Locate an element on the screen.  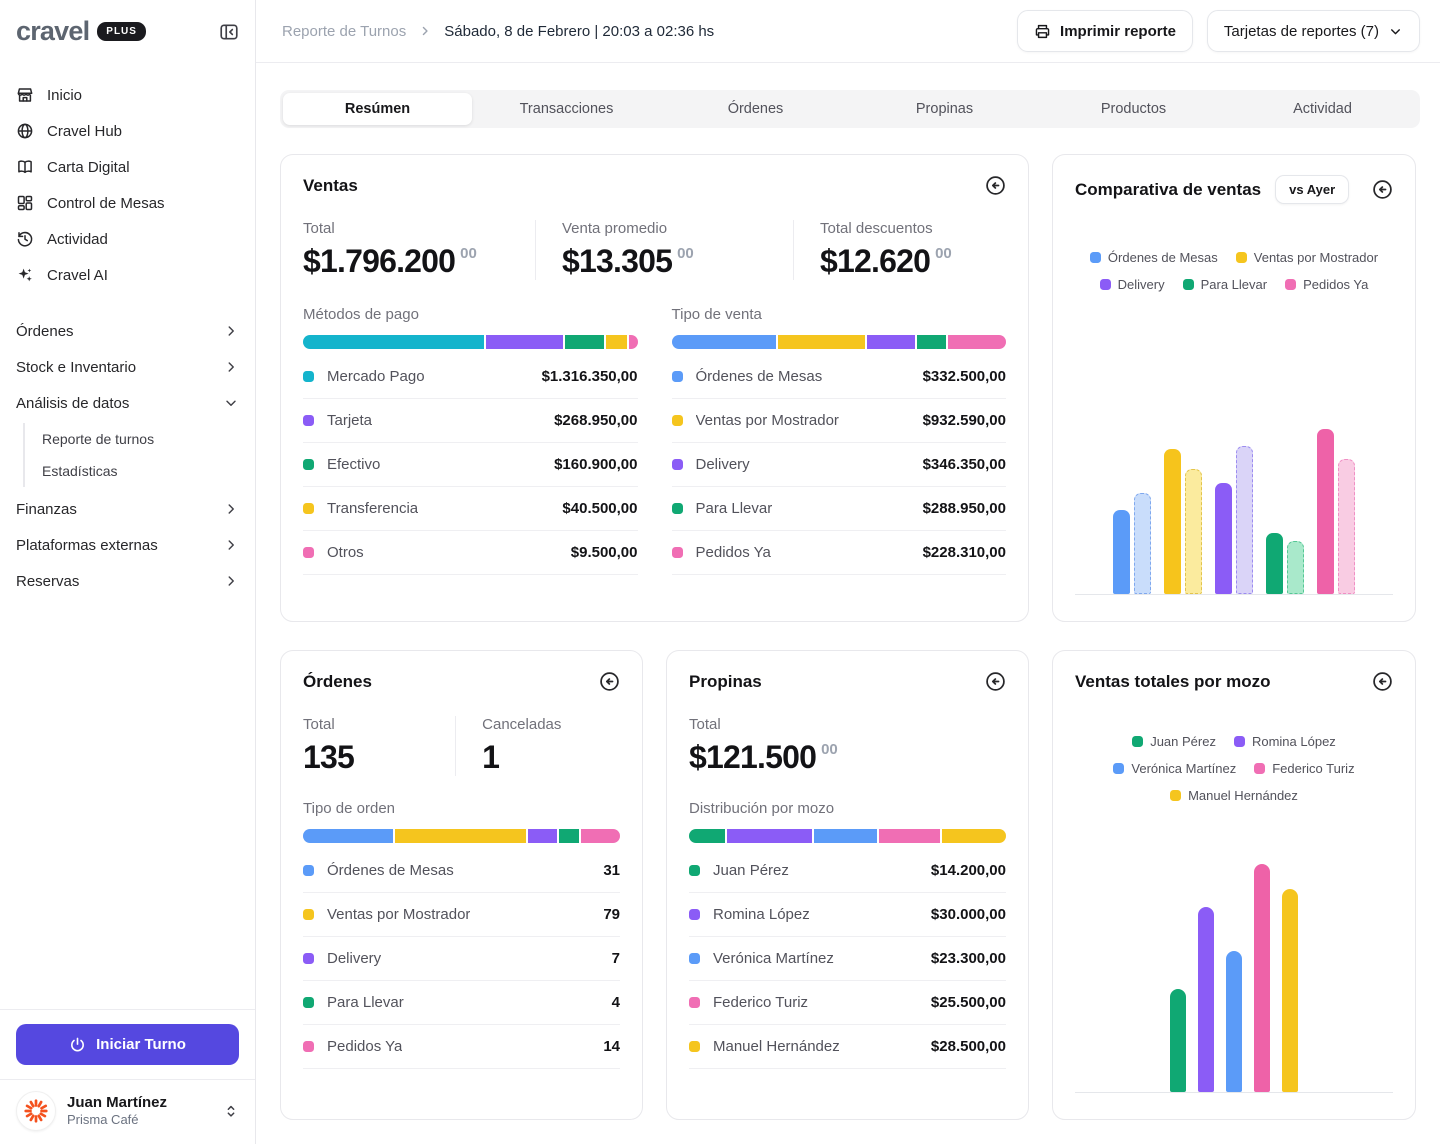
logo-row: cravel PLUS is located at coordinates (127, 27).